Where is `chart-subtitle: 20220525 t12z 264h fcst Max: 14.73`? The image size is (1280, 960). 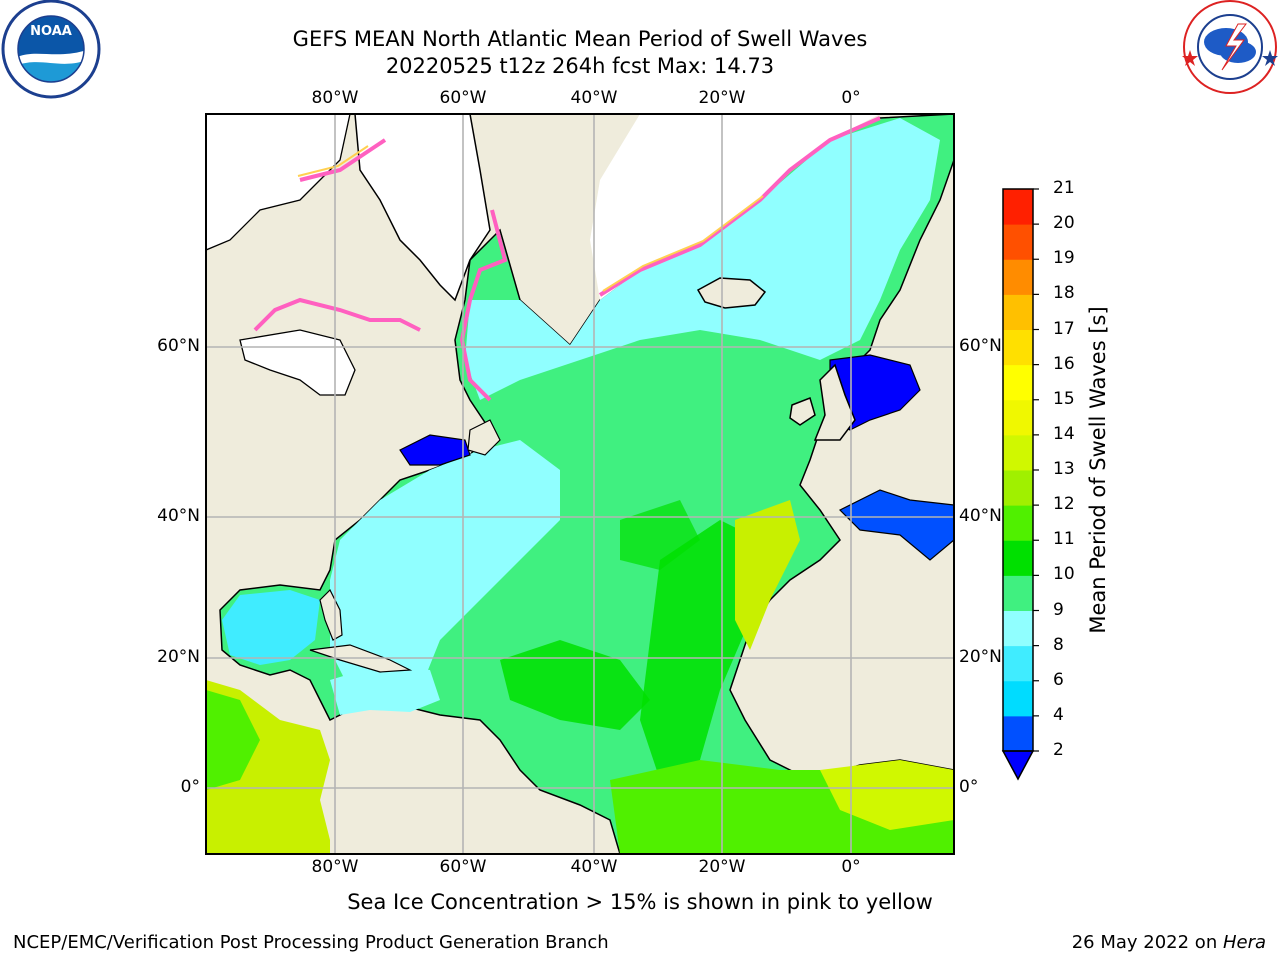 chart-subtitle: 20220525 t12z 264h fcst Max: 14.73 is located at coordinates (580, 66).